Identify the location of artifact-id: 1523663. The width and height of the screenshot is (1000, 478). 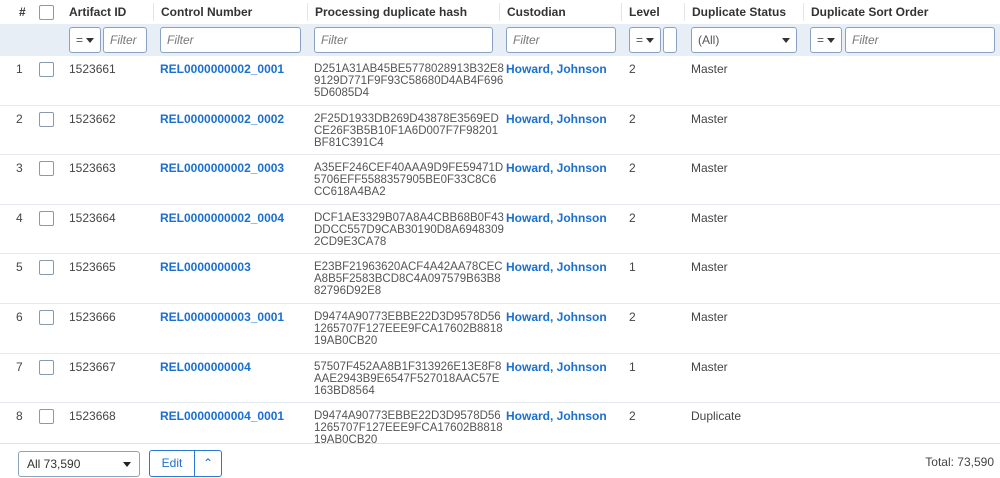
(92, 168).